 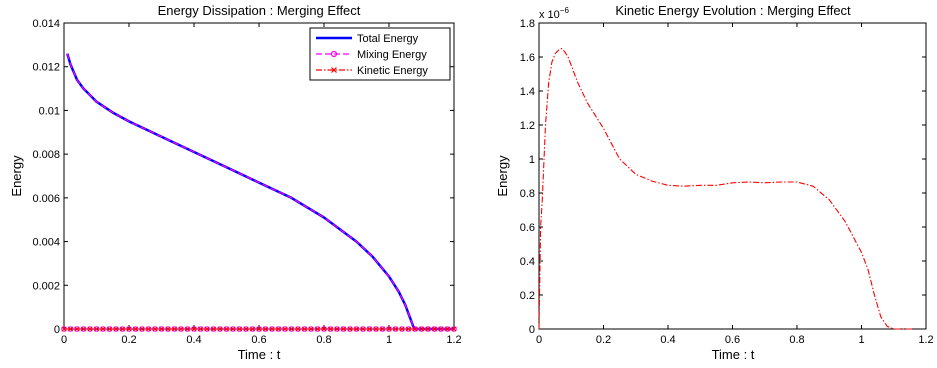 What do you see at coordinates (732, 340) in the screenshot?
I see `x-tick-label: 0.6` at bounding box center [732, 340].